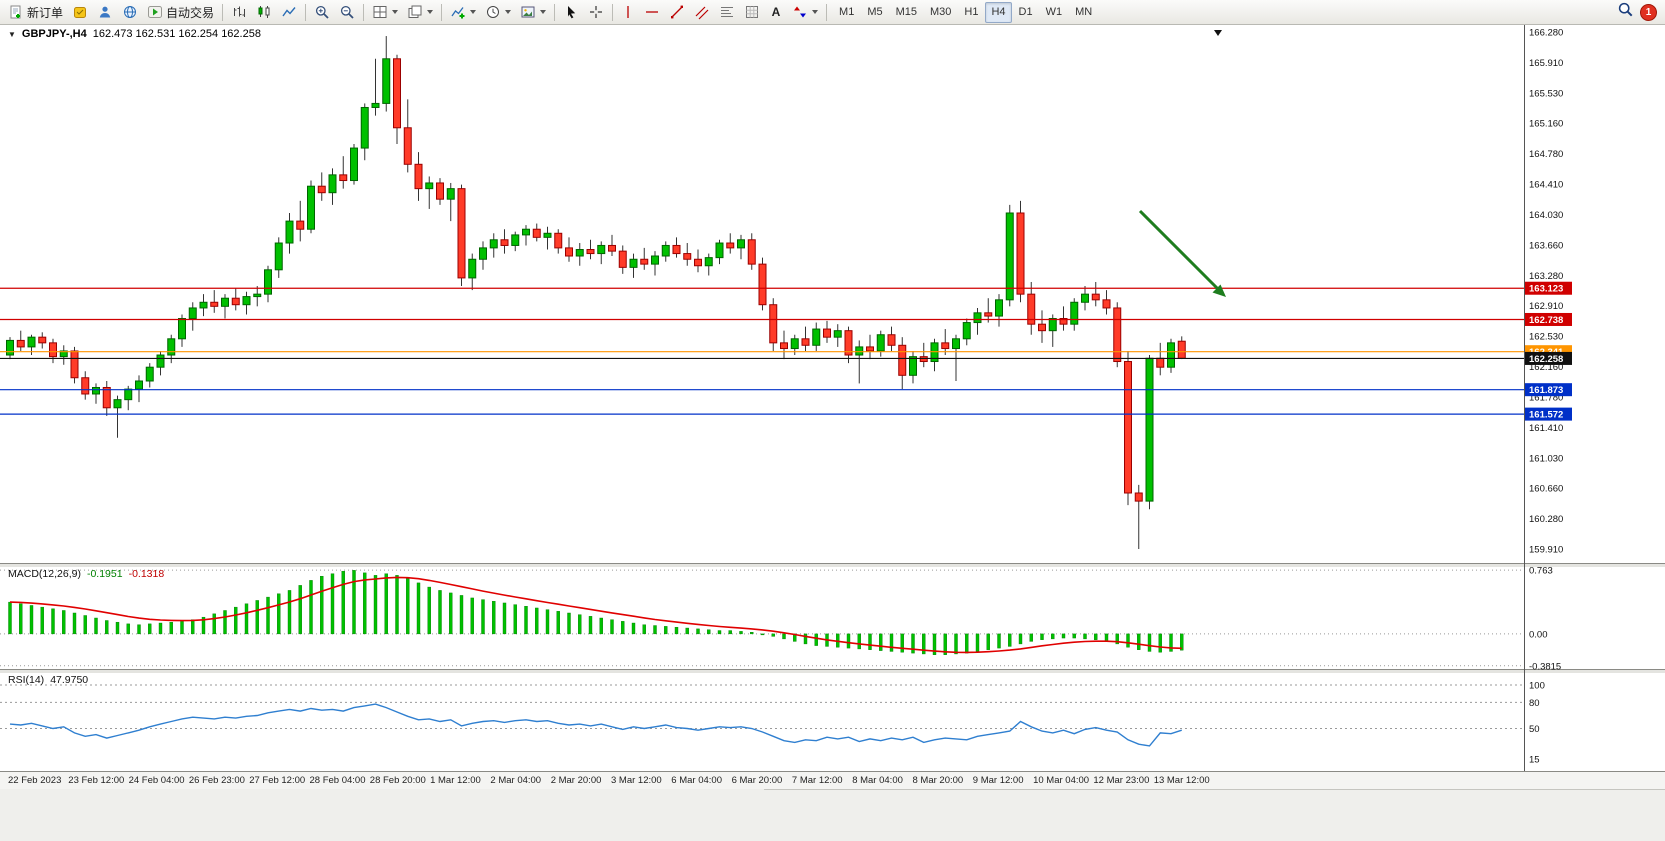  I want to click on horizontal-line-icon, so click(652, 12).